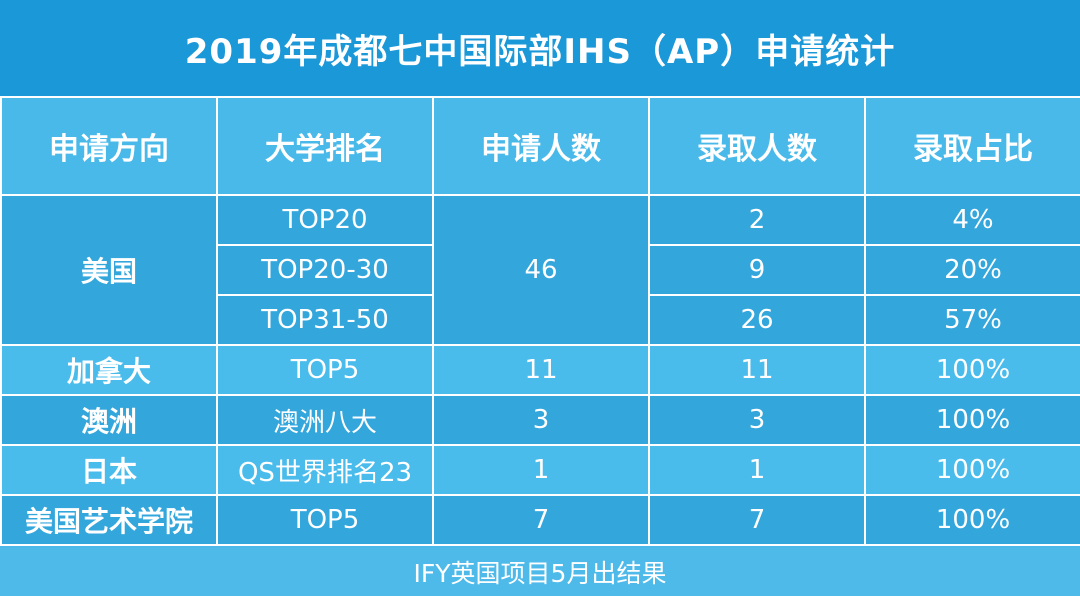  I want to click on rank-cell: TOP20-30, so click(325, 270).